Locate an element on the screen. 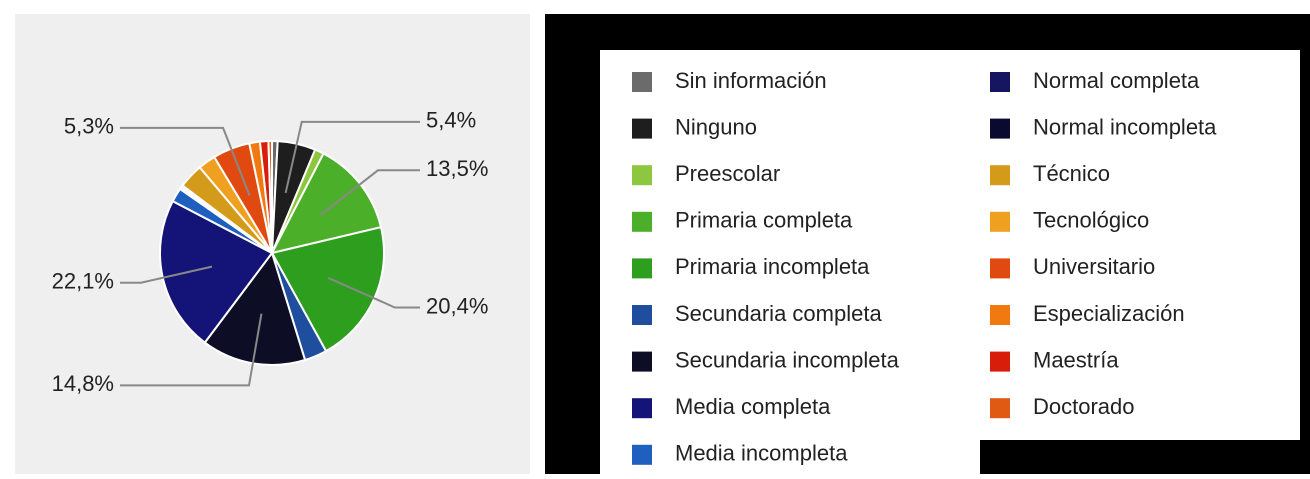 The width and height of the screenshot is (1310, 479). legend-label: Normal incompleta is located at coordinates (1125, 126).